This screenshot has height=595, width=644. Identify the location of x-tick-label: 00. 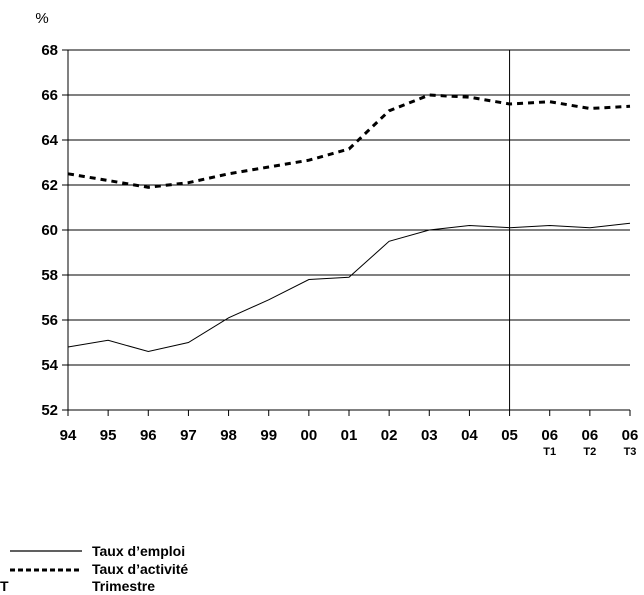
(309, 435).